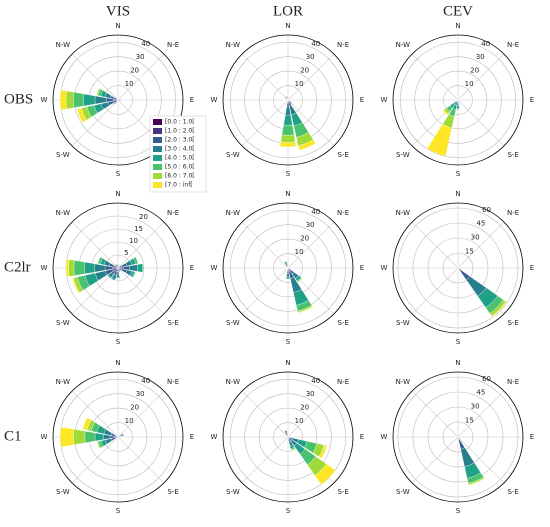  What do you see at coordinates (180, 149) in the screenshot?
I see `legend-label: [3.0 : 4.0[` at bounding box center [180, 149].